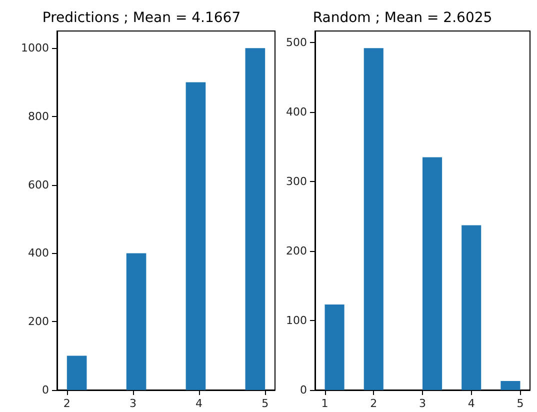 The width and height of the screenshot is (537, 412). What do you see at coordinates (296, 321) in the screenshot?
I see `y-tick-label: 100` at bounding box center [296, 321].